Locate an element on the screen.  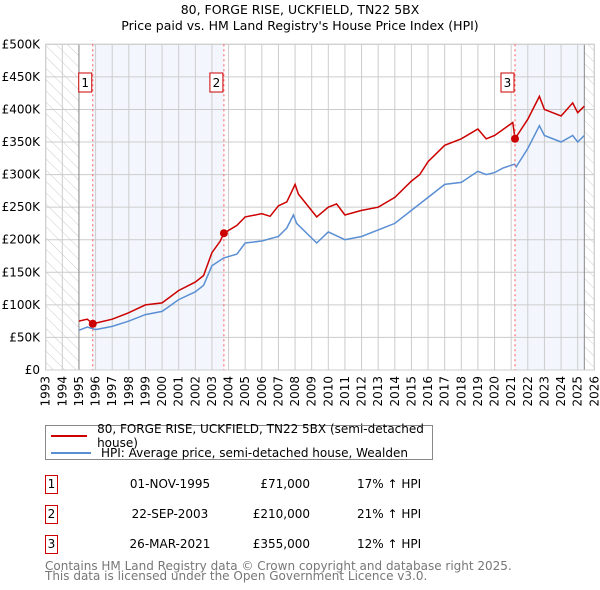
x-tick-label: 2007 is located at coordinates (278, 391).